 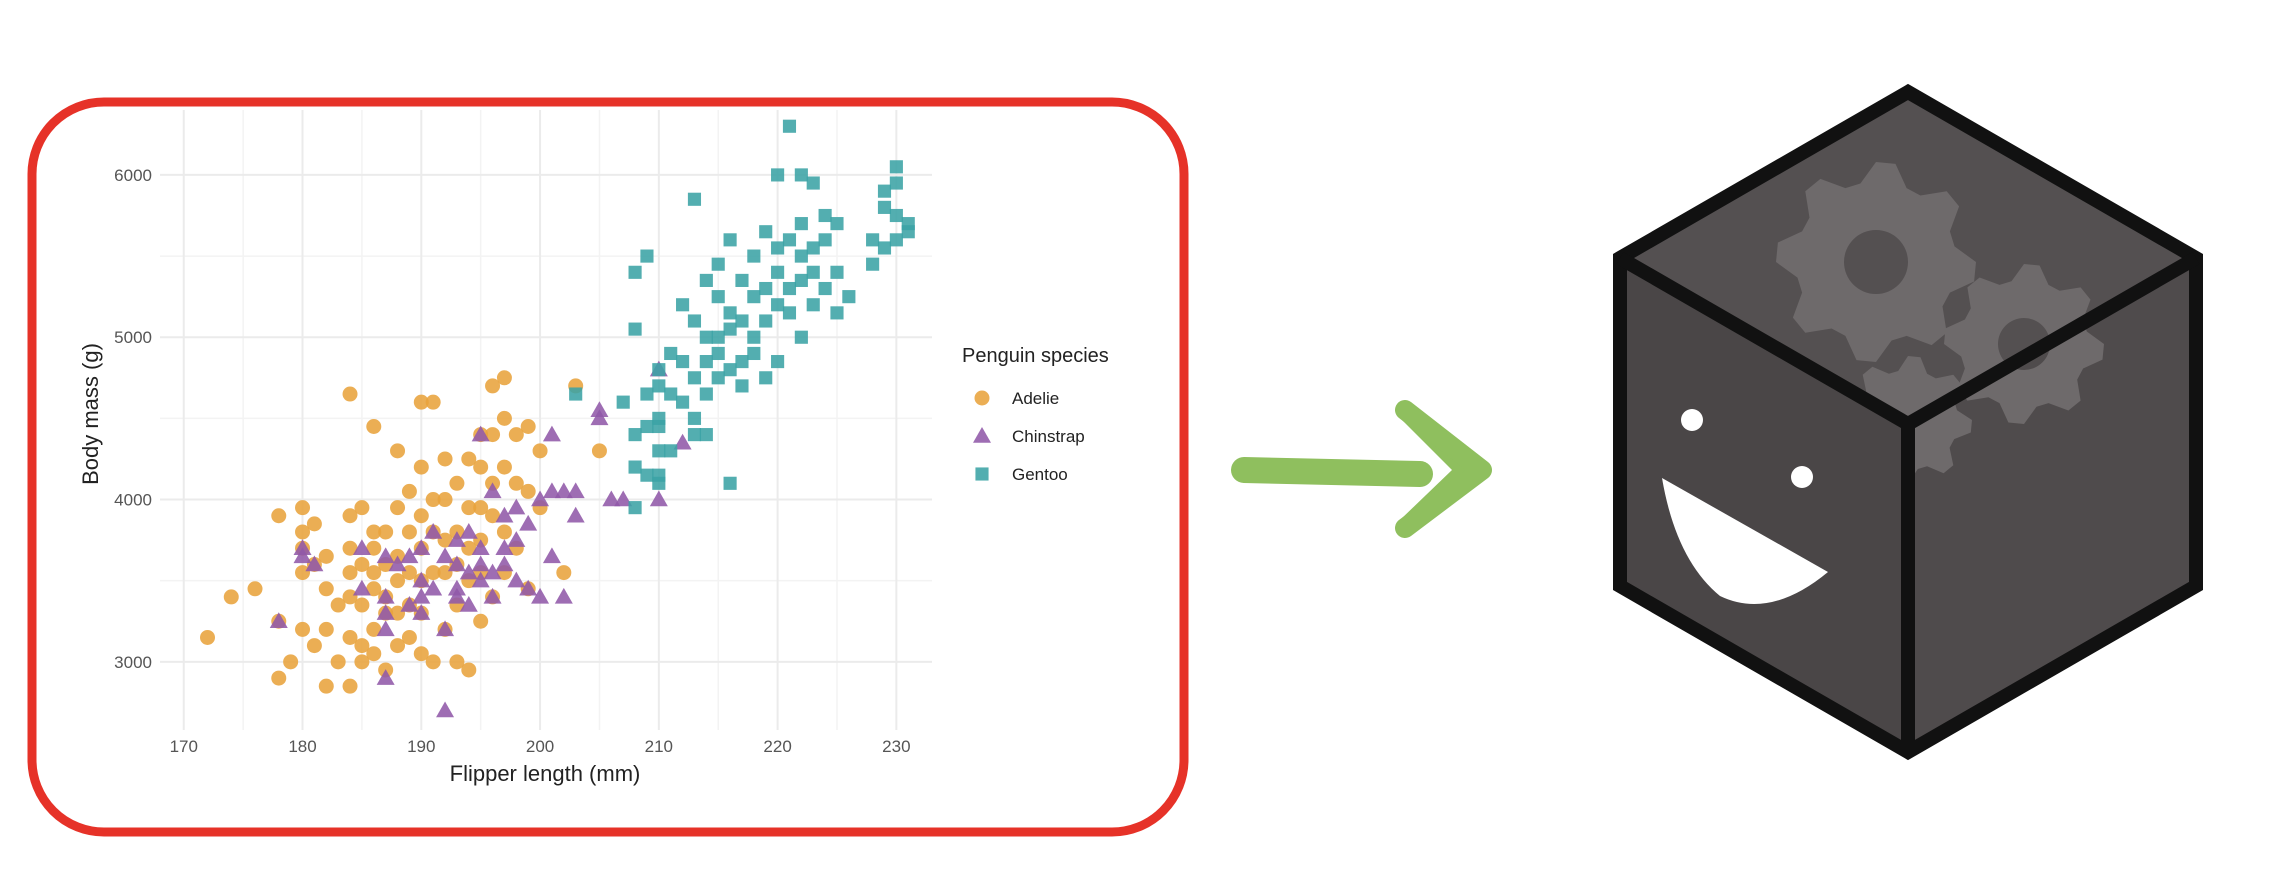 I want to click on legend-label-chinstrap: Chinstrap, so click(x=1048, y=436).